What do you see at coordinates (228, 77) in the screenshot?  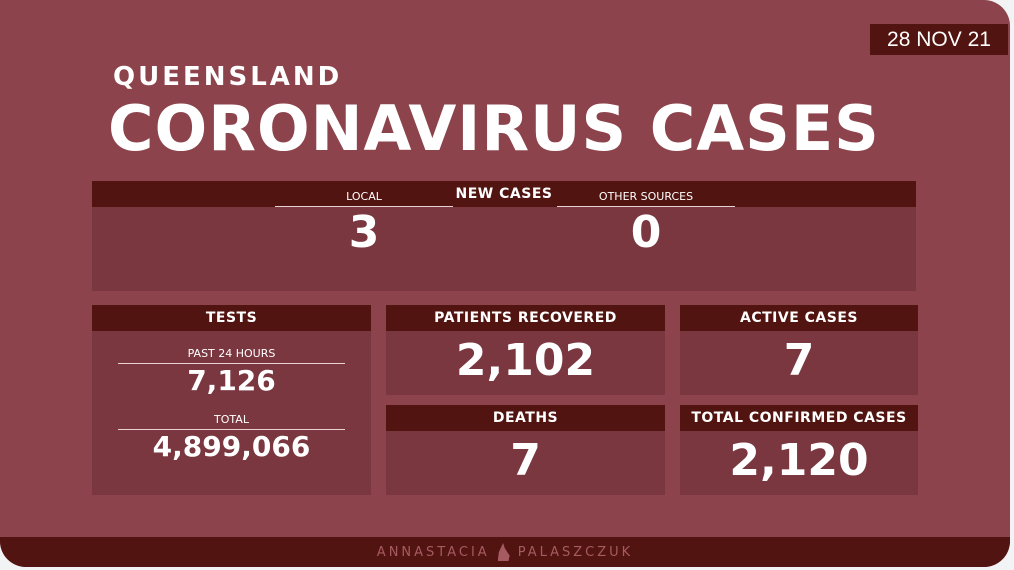 I see `subtitle: QUEENSLAND` at bounding box center [228, 77].